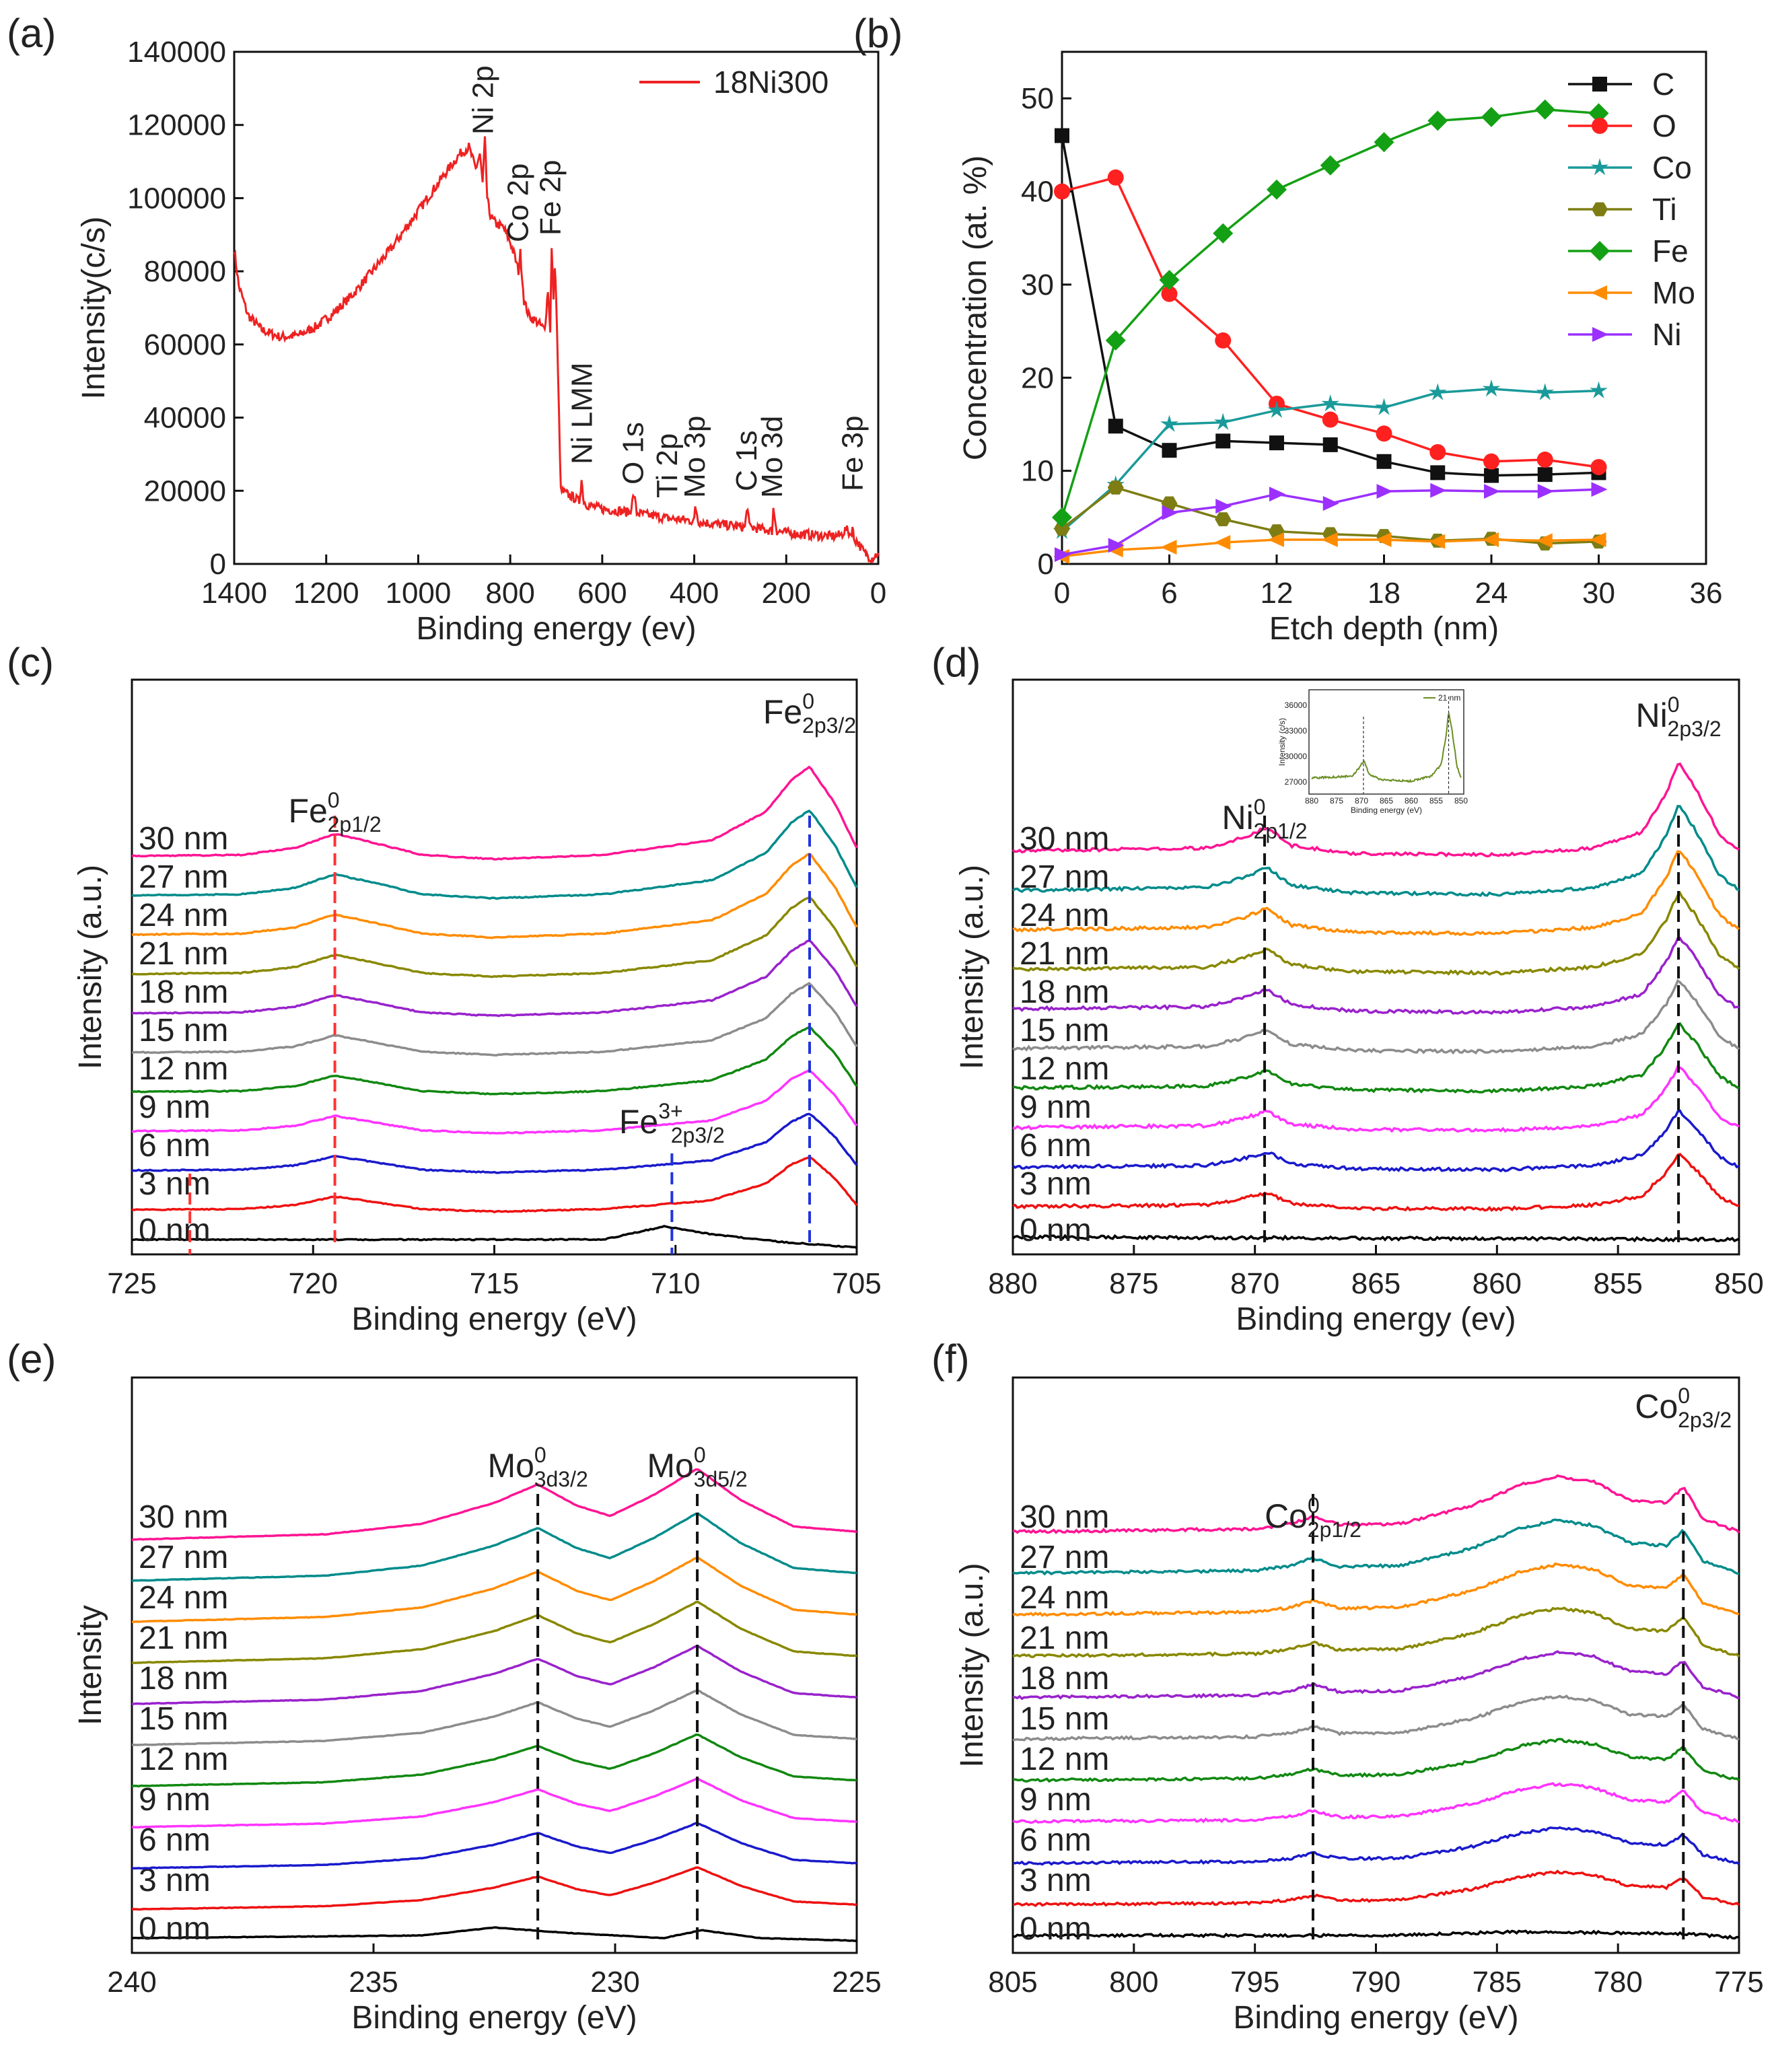  Describe the element at coordinates (482, 100) in the screenshot. I see `peak-annotation: Ni 2p` at that location.